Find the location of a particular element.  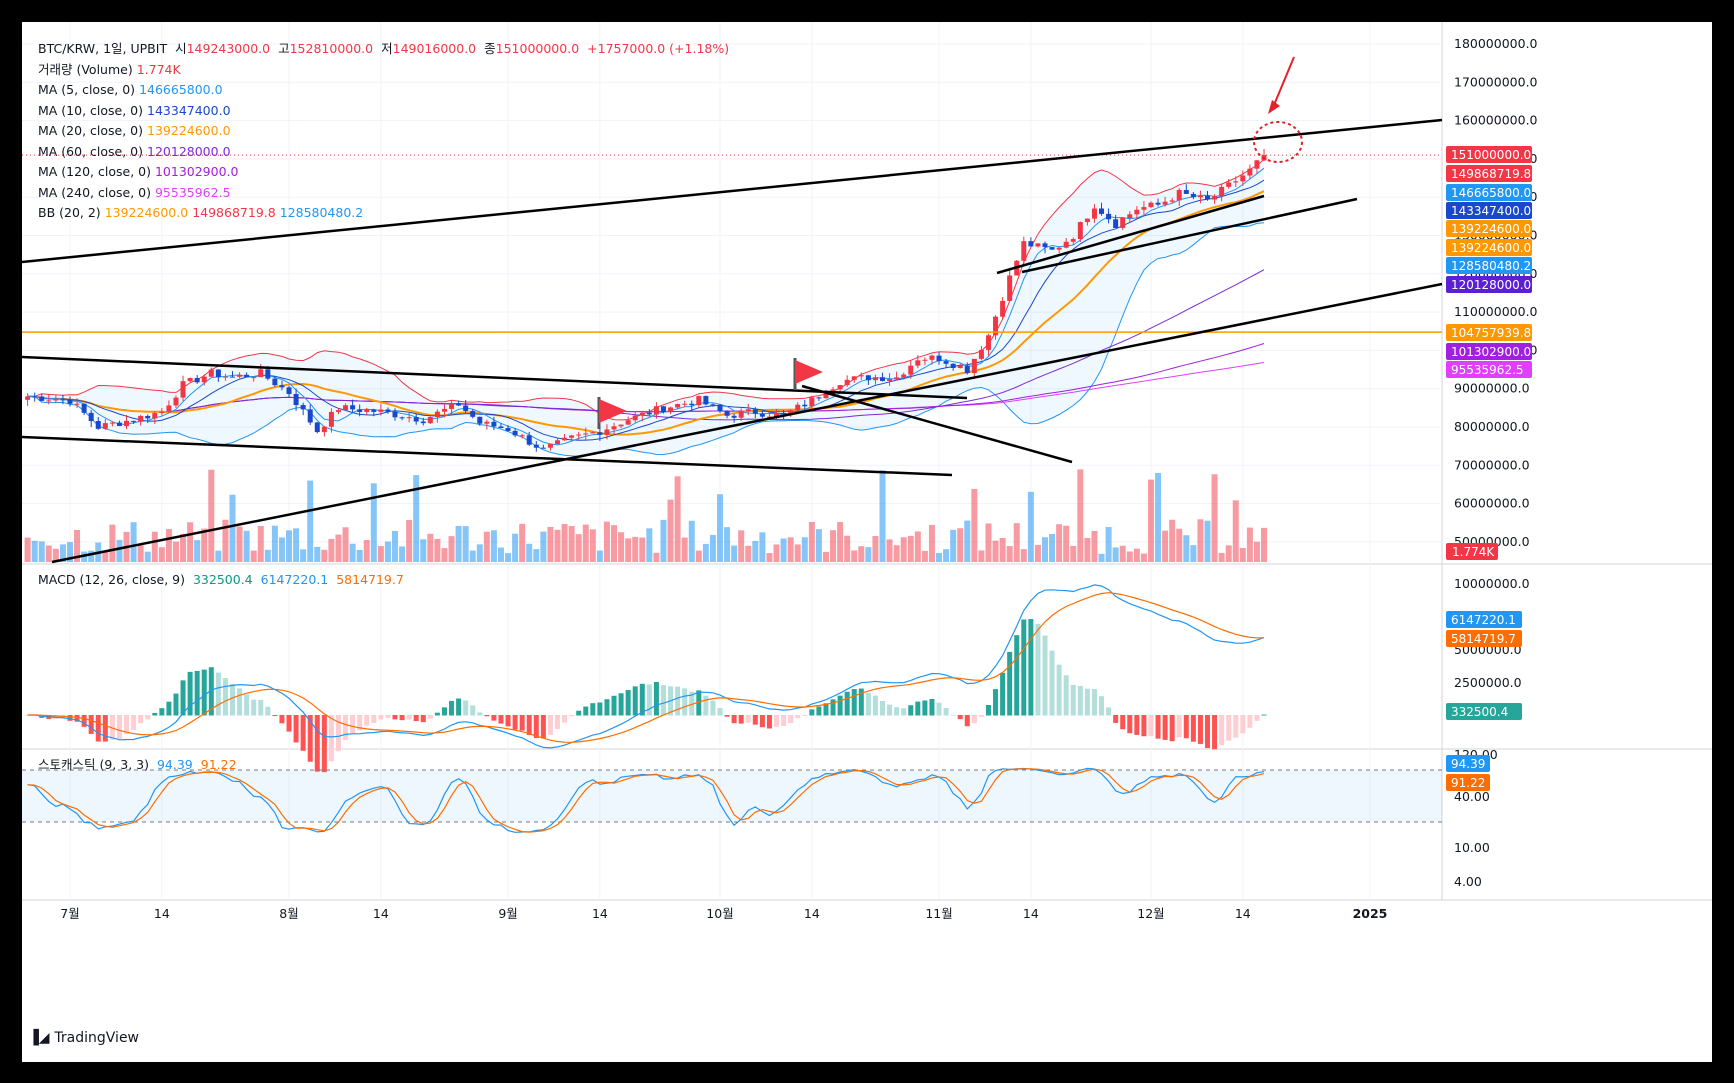

y-tick-label: 60000000.0 is located at coordinates (1492, 503).